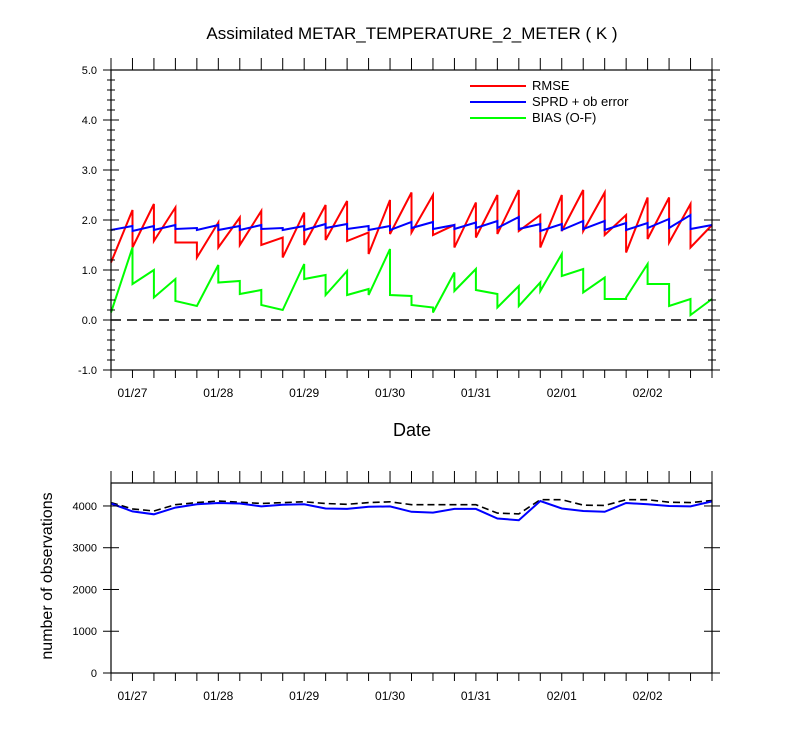  What do you see at coordinates (564, 117) in the screenshot?
I see `legend-label: BIAS (O-F)` at bounding box center [564, 117].